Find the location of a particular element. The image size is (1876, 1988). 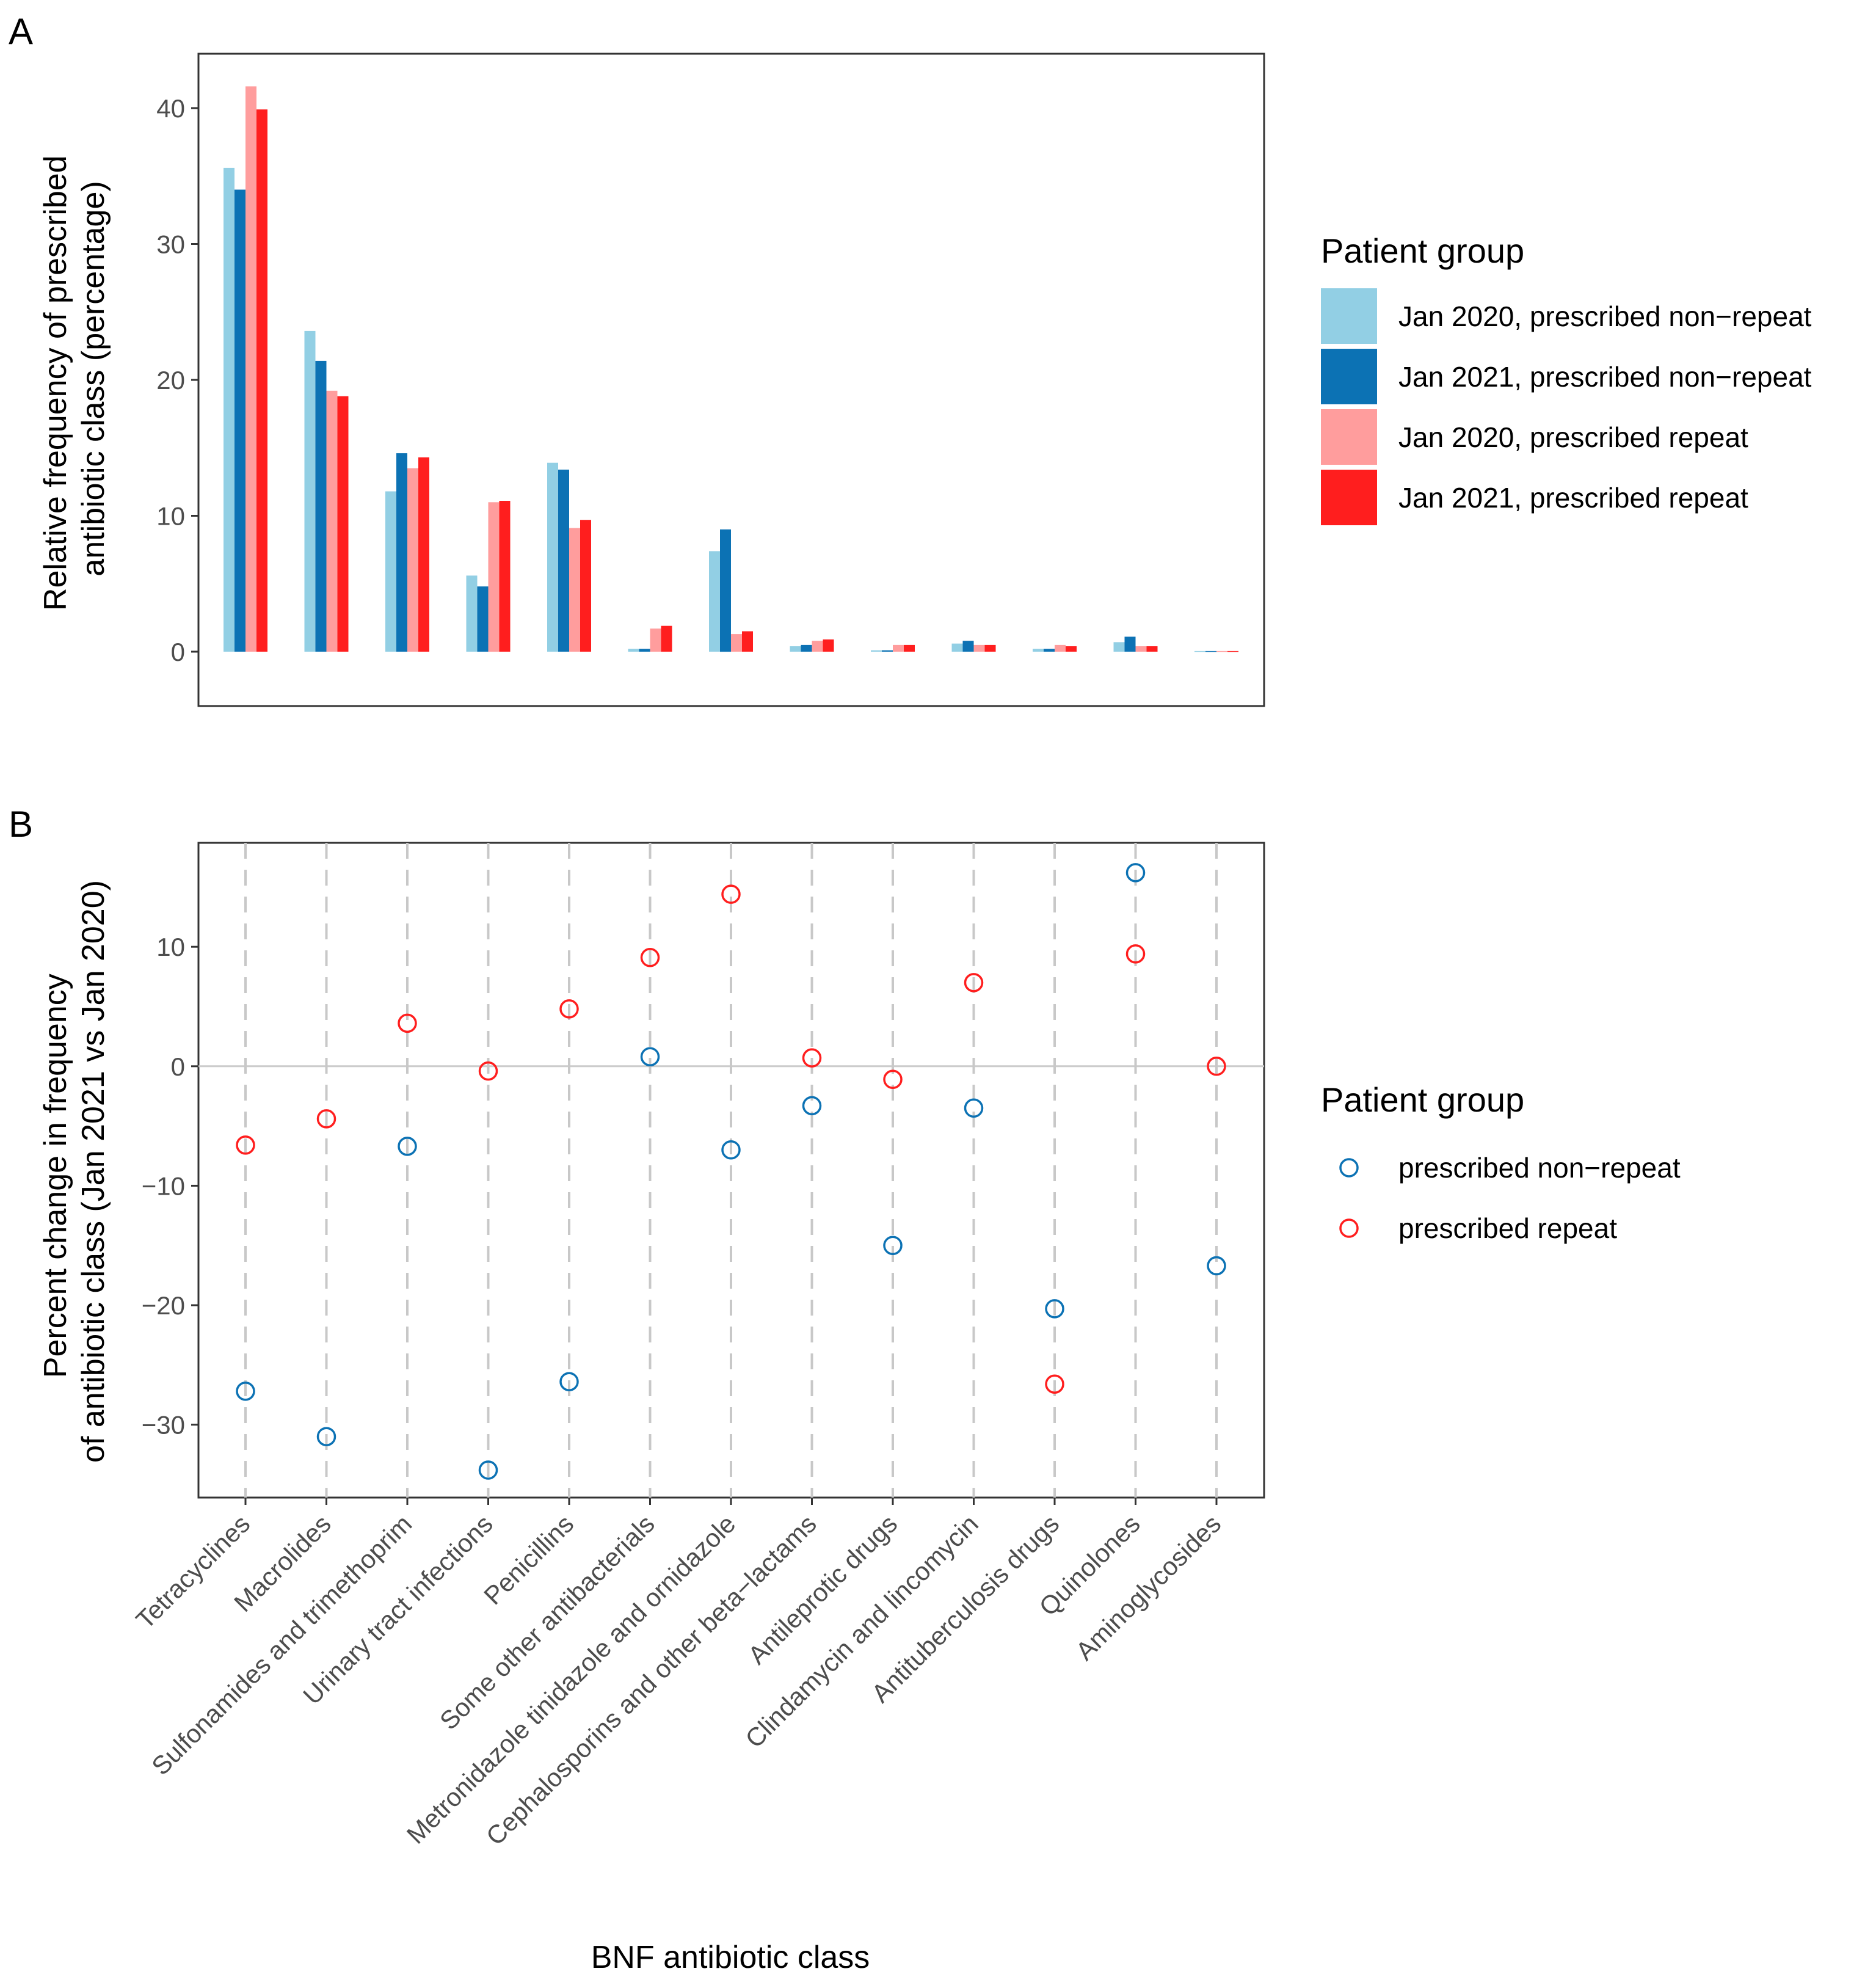

point-prescribed-repeat-tetracyclines is located at coordinates (245, 1145).